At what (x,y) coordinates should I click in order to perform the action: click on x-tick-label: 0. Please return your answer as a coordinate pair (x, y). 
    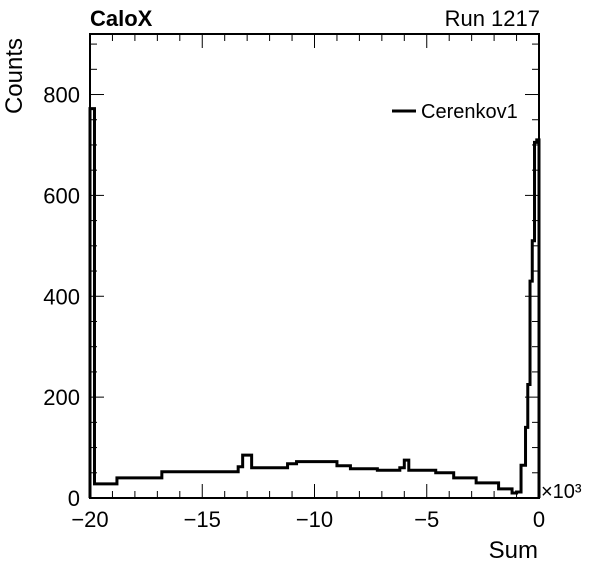
    Looking at the image, I should click on (539, 519).